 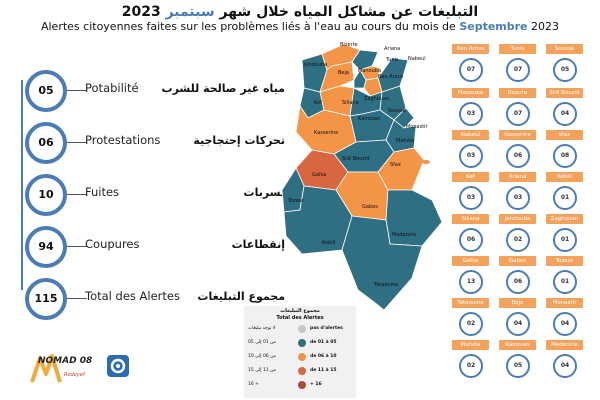 I want to click on governorate-card: Gabes 06, so click(x=517, y=277).